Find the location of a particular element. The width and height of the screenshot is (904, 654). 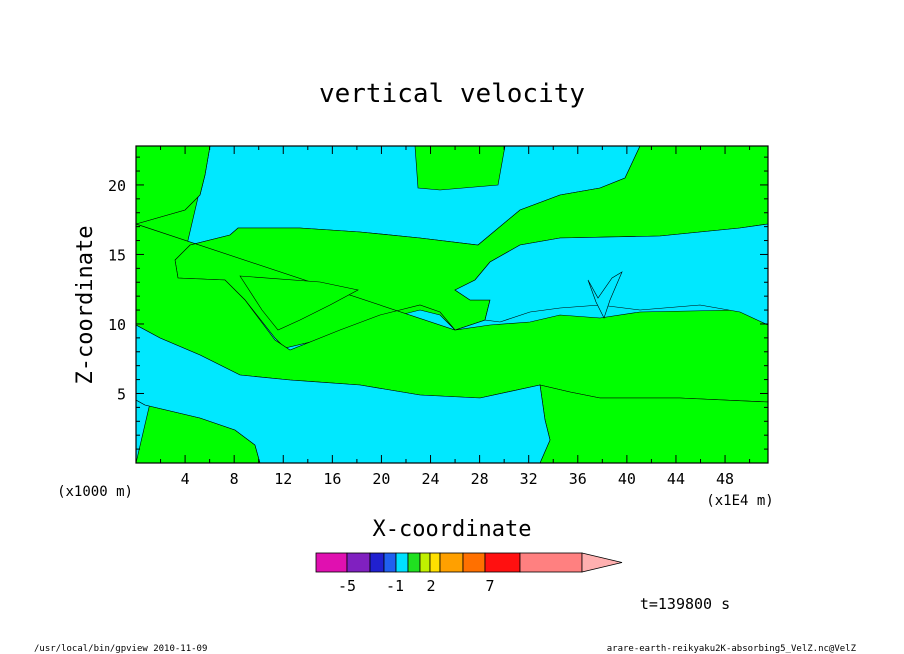

x-tick-label: 16 is located at coordinates (332, 479).